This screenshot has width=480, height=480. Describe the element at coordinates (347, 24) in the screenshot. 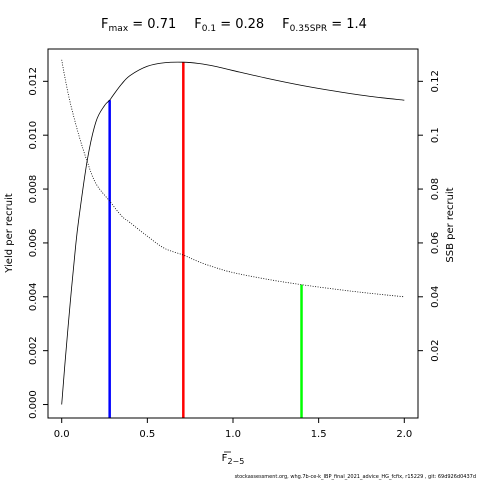

I see `title-part-2-value: = 1.4` at that location.